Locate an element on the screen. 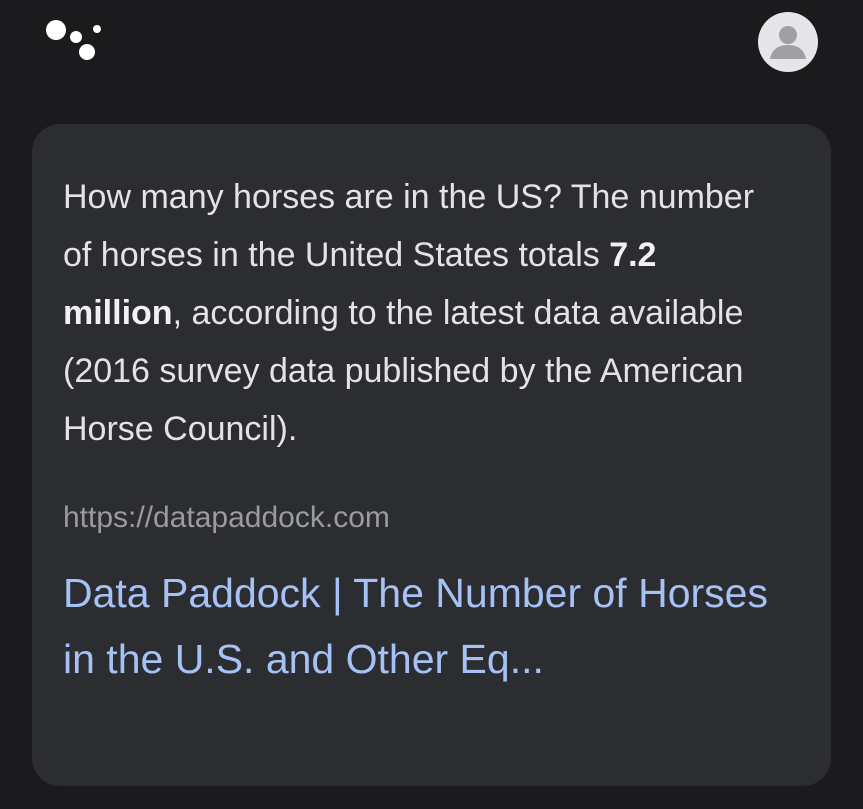  top-bar is located at coordinates (431, 50).